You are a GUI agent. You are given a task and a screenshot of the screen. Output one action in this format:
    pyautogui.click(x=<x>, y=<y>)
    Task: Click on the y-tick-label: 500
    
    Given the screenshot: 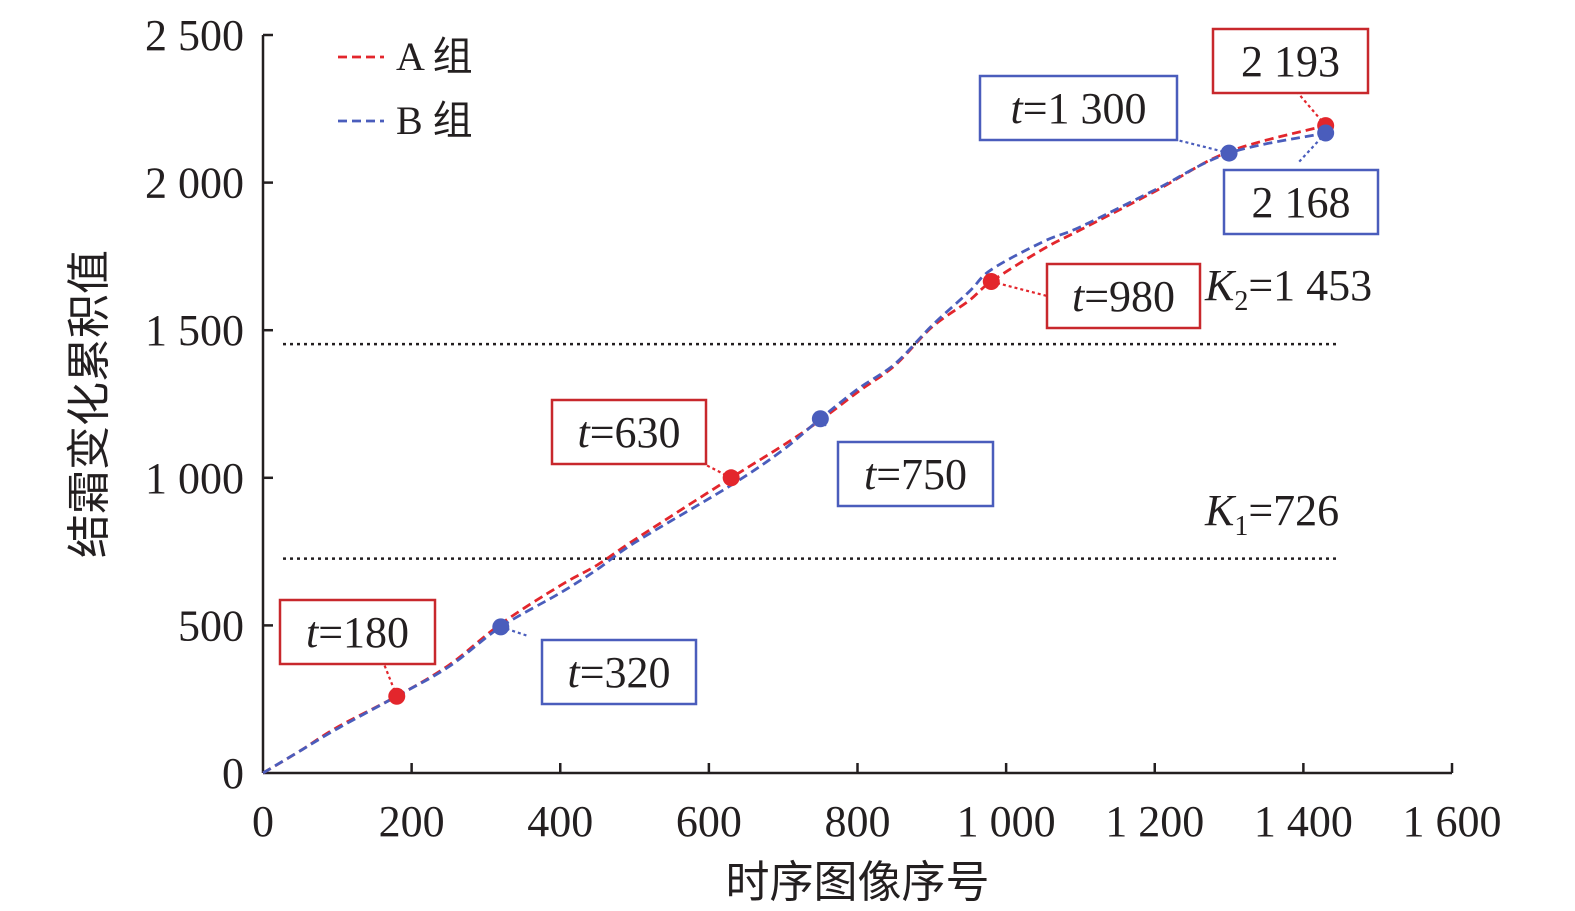 What is the action you would take?
    pyautogui.click(x=211, y=625)
    